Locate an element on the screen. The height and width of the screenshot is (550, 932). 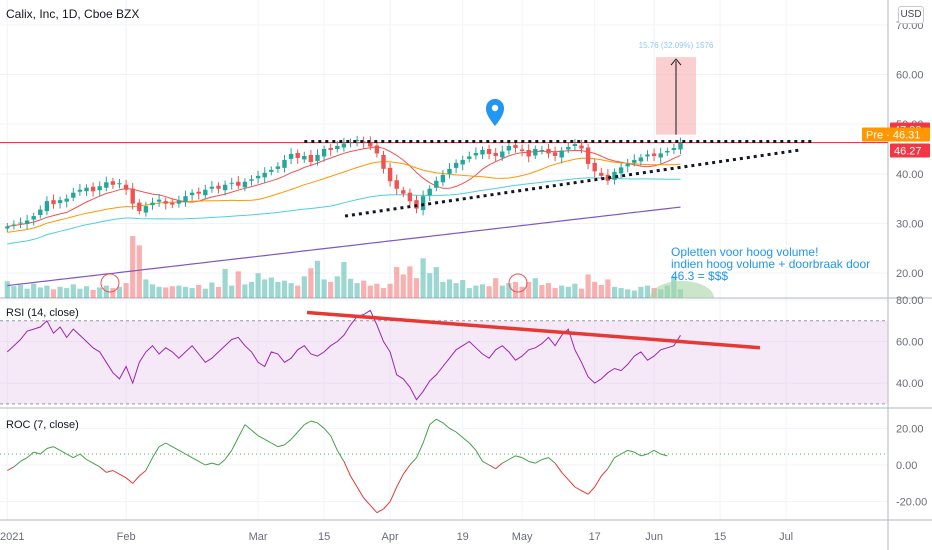
time-tick-label: 15 is located at coordinates (324, 537).